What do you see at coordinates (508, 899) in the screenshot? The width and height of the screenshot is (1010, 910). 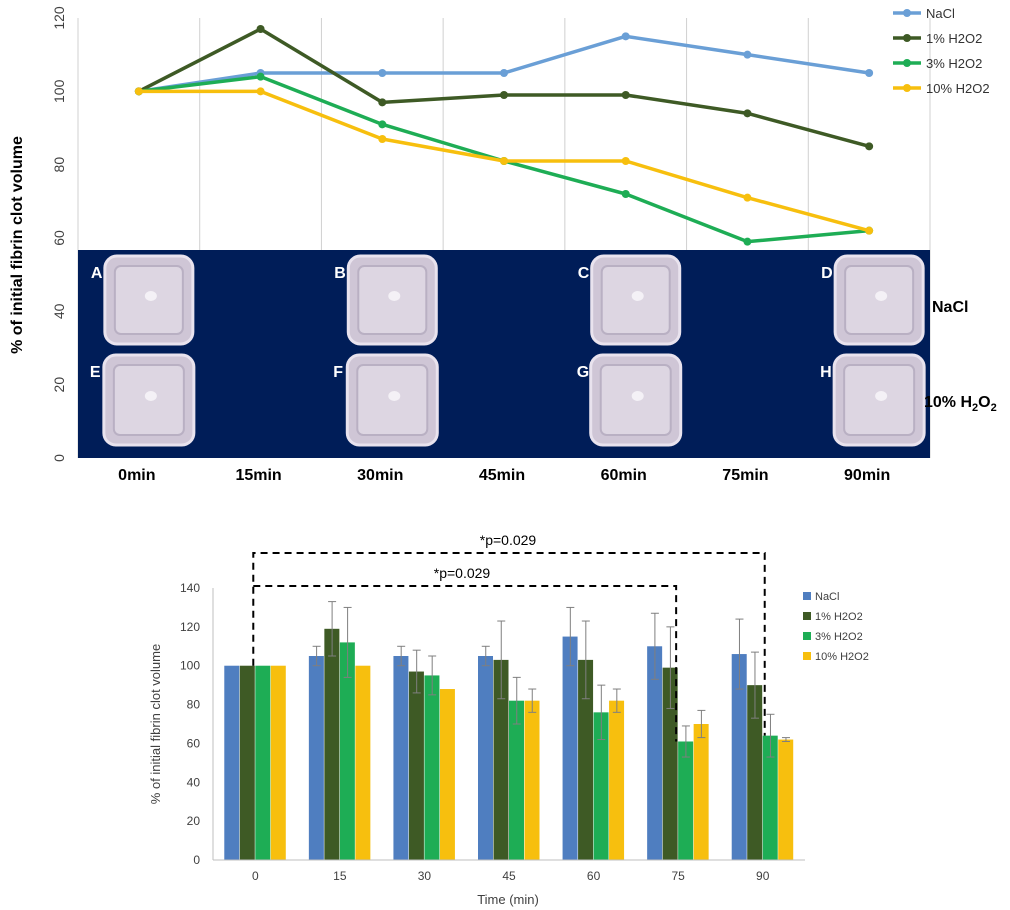 I see `bar-chart-x-axis-label: Time (min)` at bounding box center [508, 899].